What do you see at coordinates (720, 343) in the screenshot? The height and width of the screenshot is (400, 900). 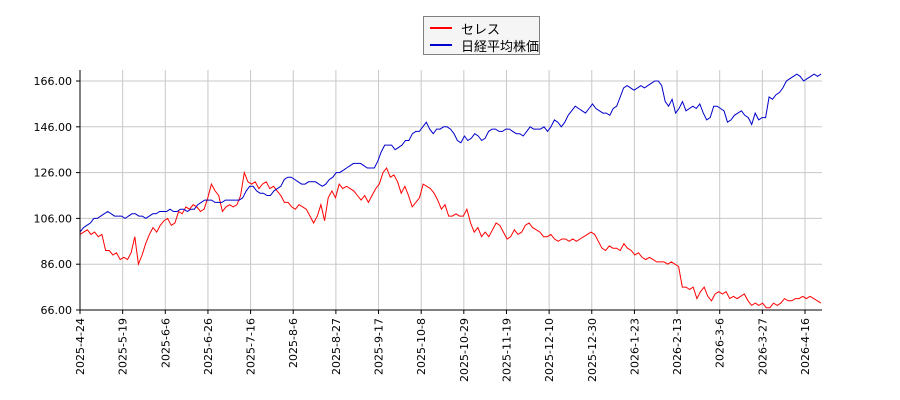 I see `x-tick-label: 2026-3-6` at bounding box center [720, 343].